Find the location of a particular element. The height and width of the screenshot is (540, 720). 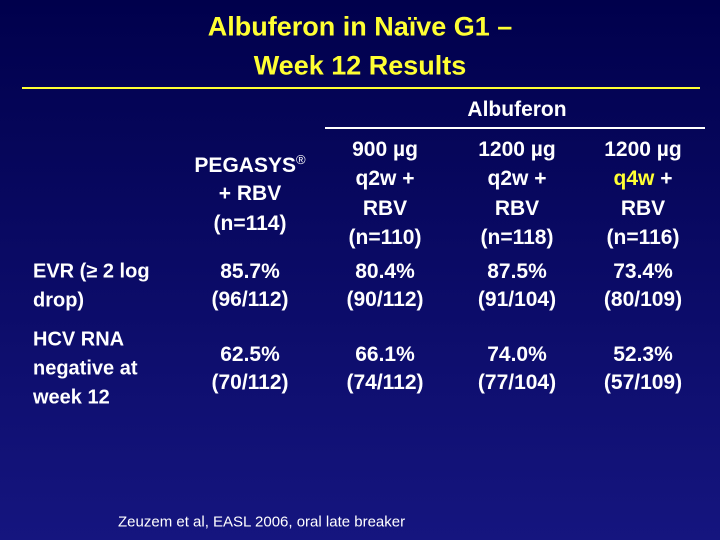

header-text: (n=116) is located at coordinates (643, 238).